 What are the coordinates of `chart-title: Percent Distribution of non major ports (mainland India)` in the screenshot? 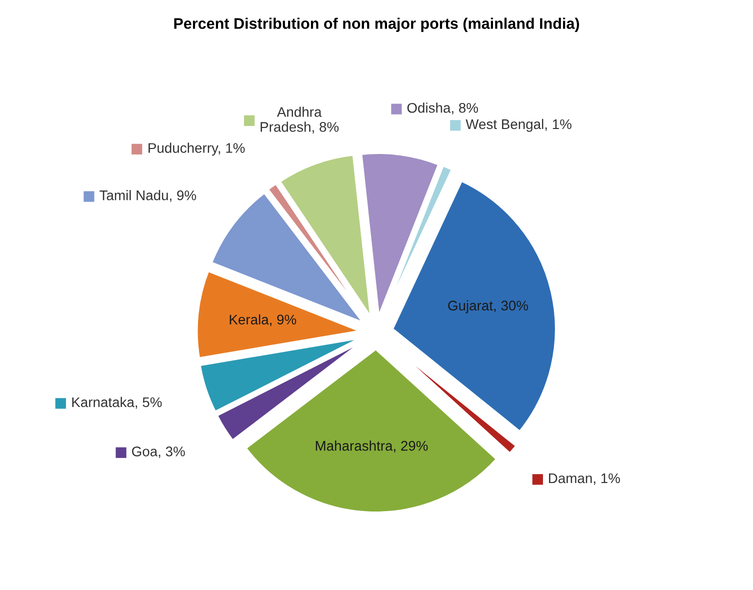 It's located at (377, 25).